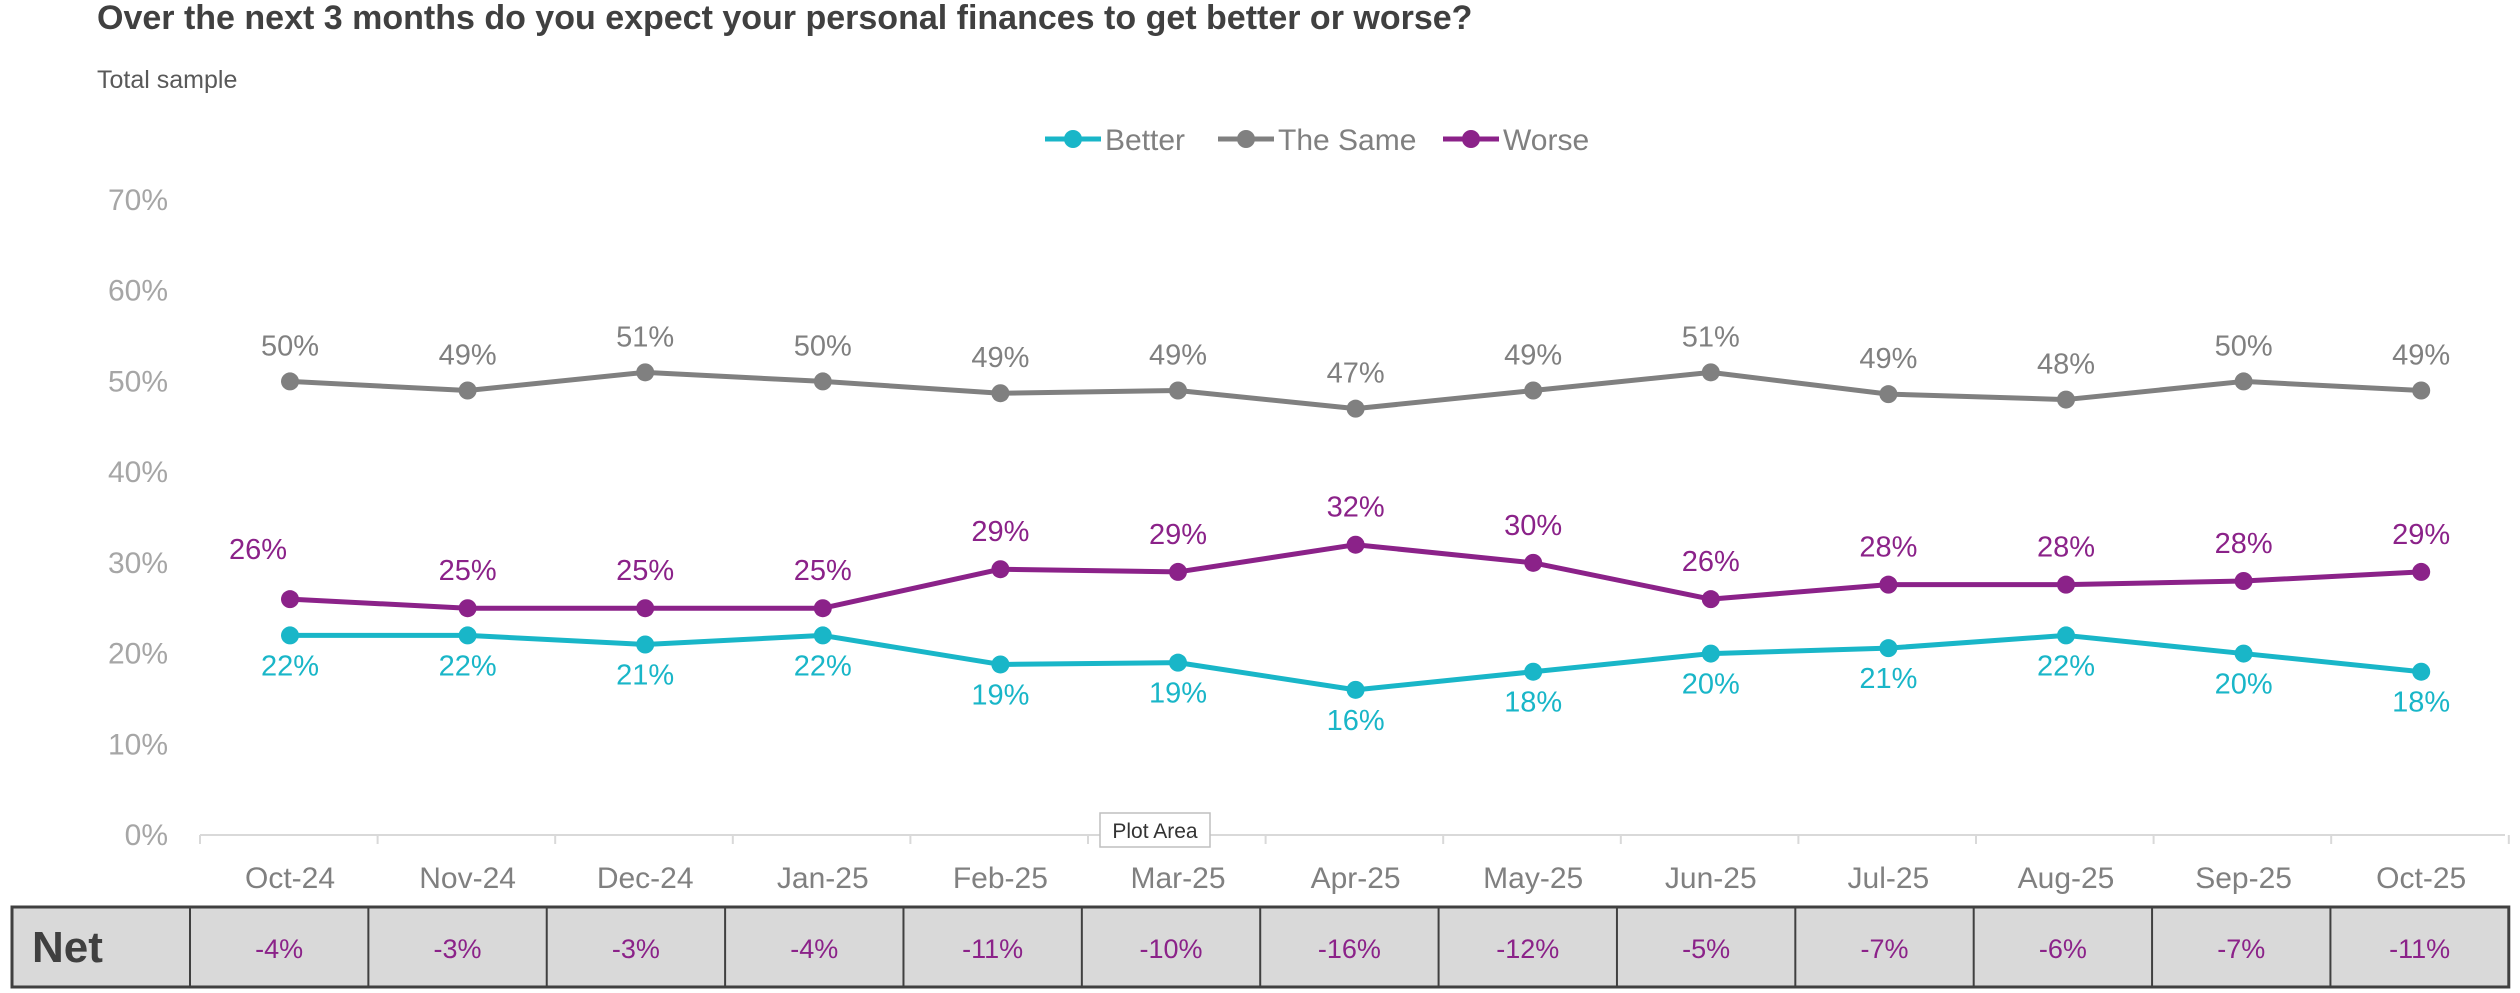 The width and height of the screenshot is (2520, 993). What do you see at coordinates (1546, 140) in the screenshot?
I see `legend-label: Worse` at bounding box center [1546, 140].